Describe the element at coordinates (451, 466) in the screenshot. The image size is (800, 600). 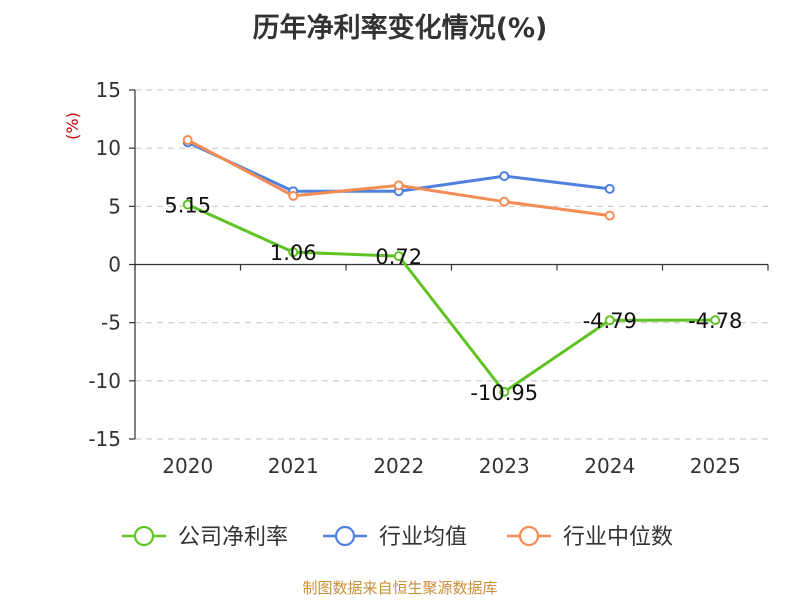
I see `x-tick-labels: 2020 2021 2022 2023 2024 2025` at that location.